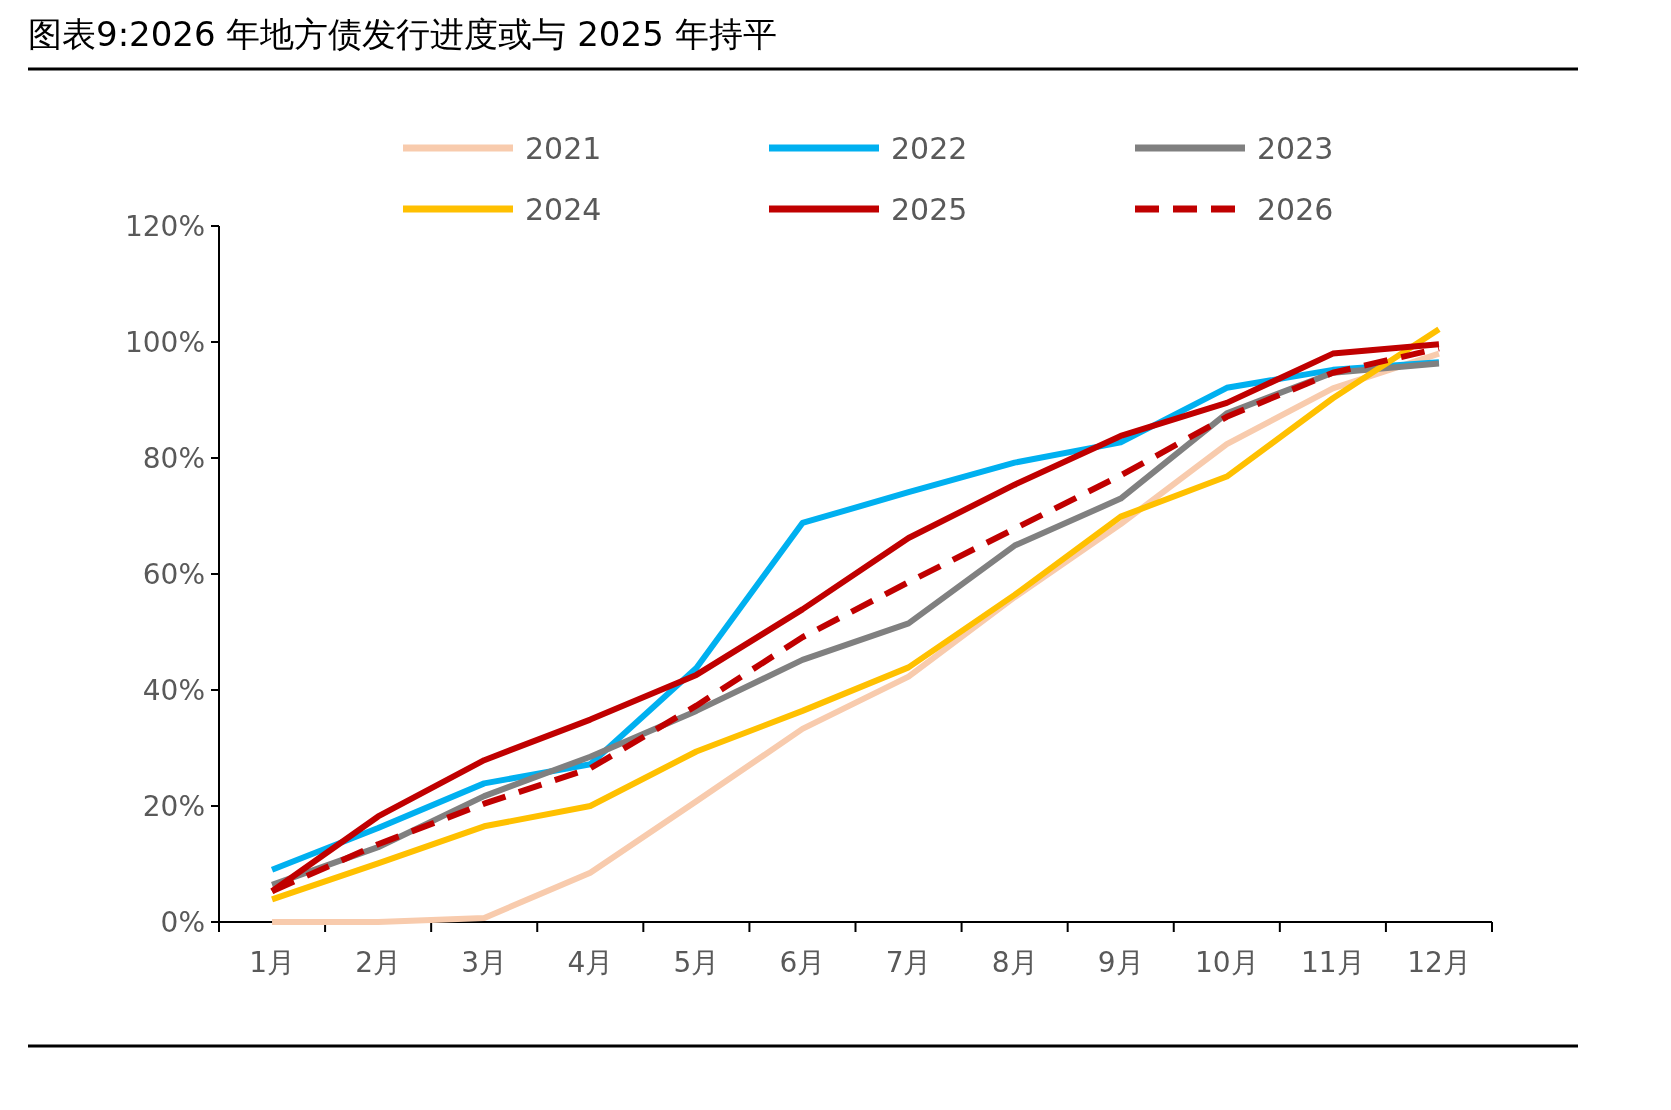 This screenshot has height=1110, width=1671. I want to click on x-tick-label: 11月, so click(1333, 962).